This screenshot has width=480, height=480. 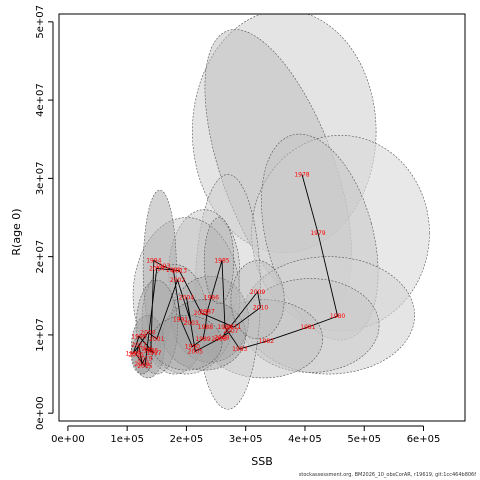 What do you see at coordinates (205, 327) in the screenshot?
I see `point-label-1988: 1988` at bounding box center [205, 327].